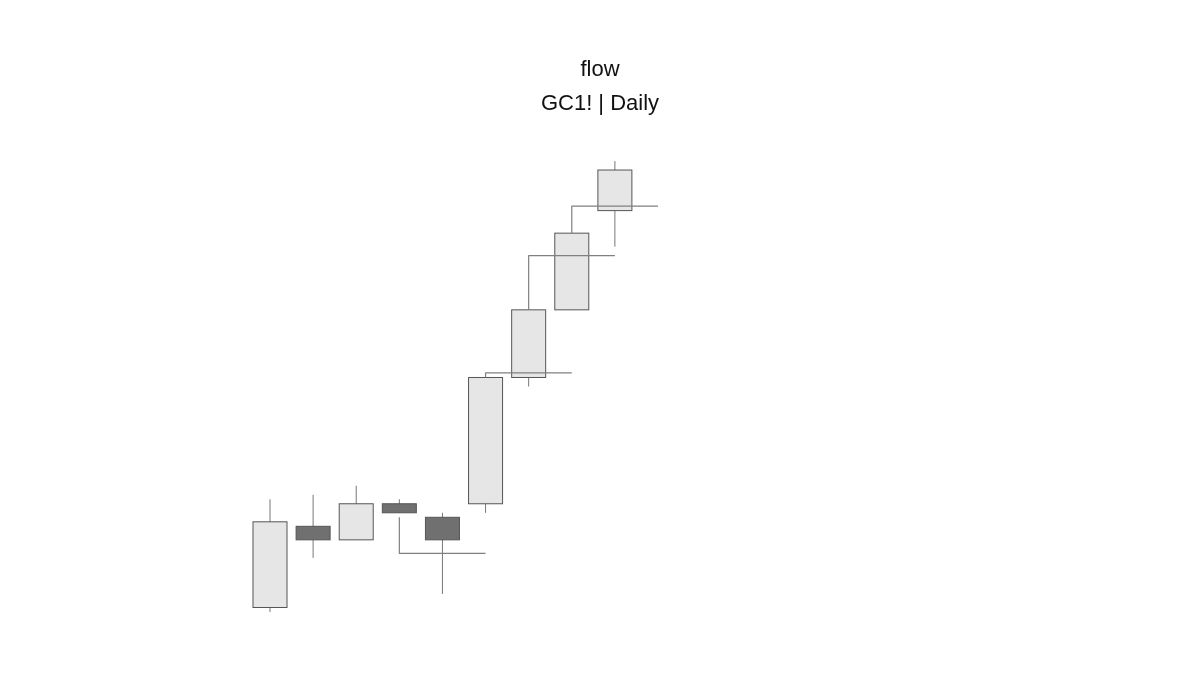 The height and width of the screenshot is (675, 1200). I want to click on chart-title: flow, so click(600, 68).